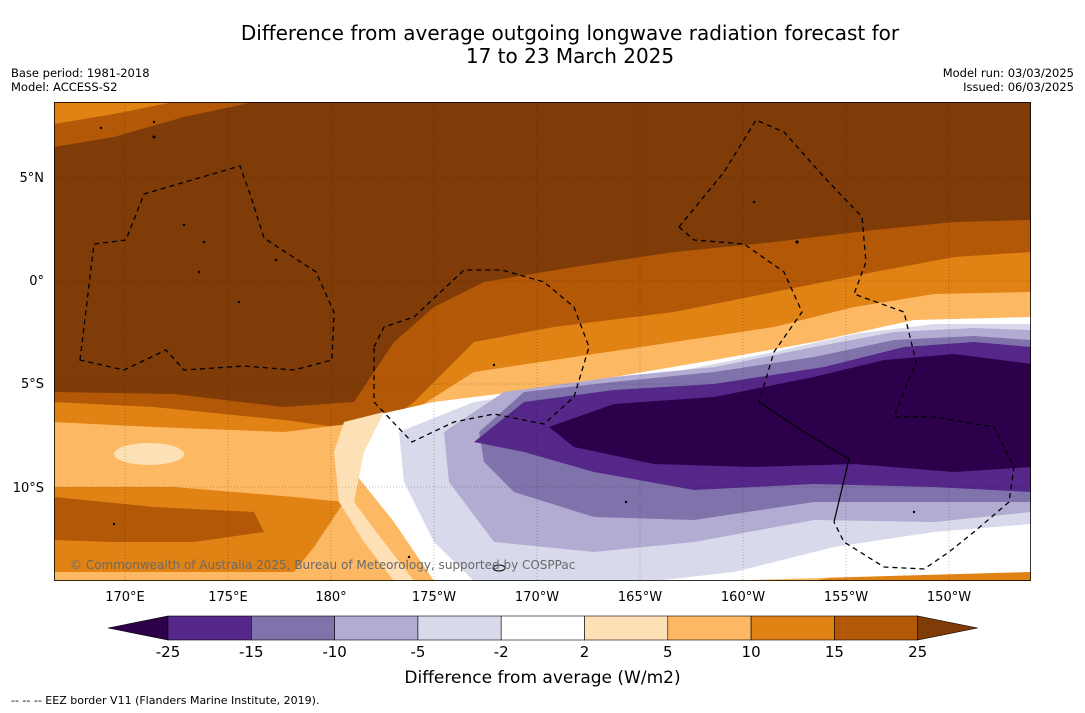  What do you see at coordinates (584, 652) in the screenshot?
I see `colorbar-tick-label: 2` at bounding box center [584, 652].